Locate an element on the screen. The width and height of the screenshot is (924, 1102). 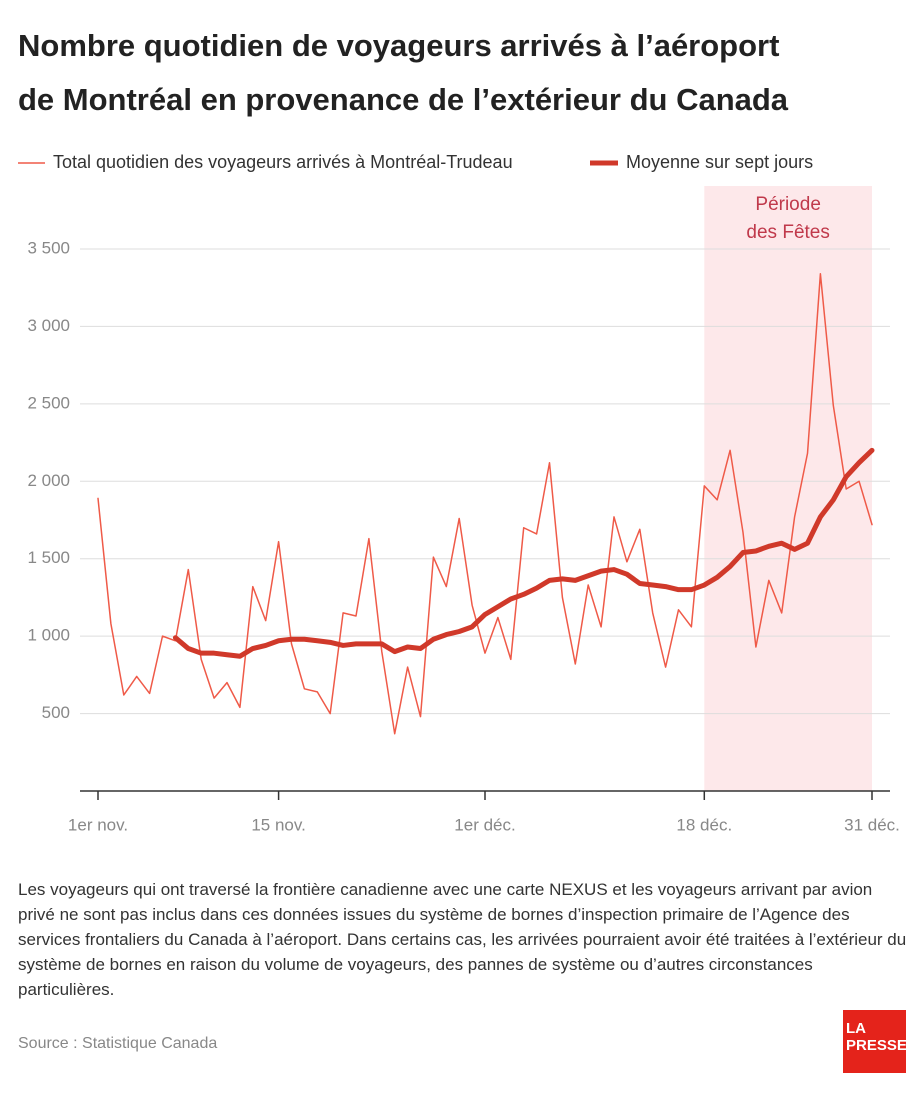
highlight-band is located at coordinates (788, 488).